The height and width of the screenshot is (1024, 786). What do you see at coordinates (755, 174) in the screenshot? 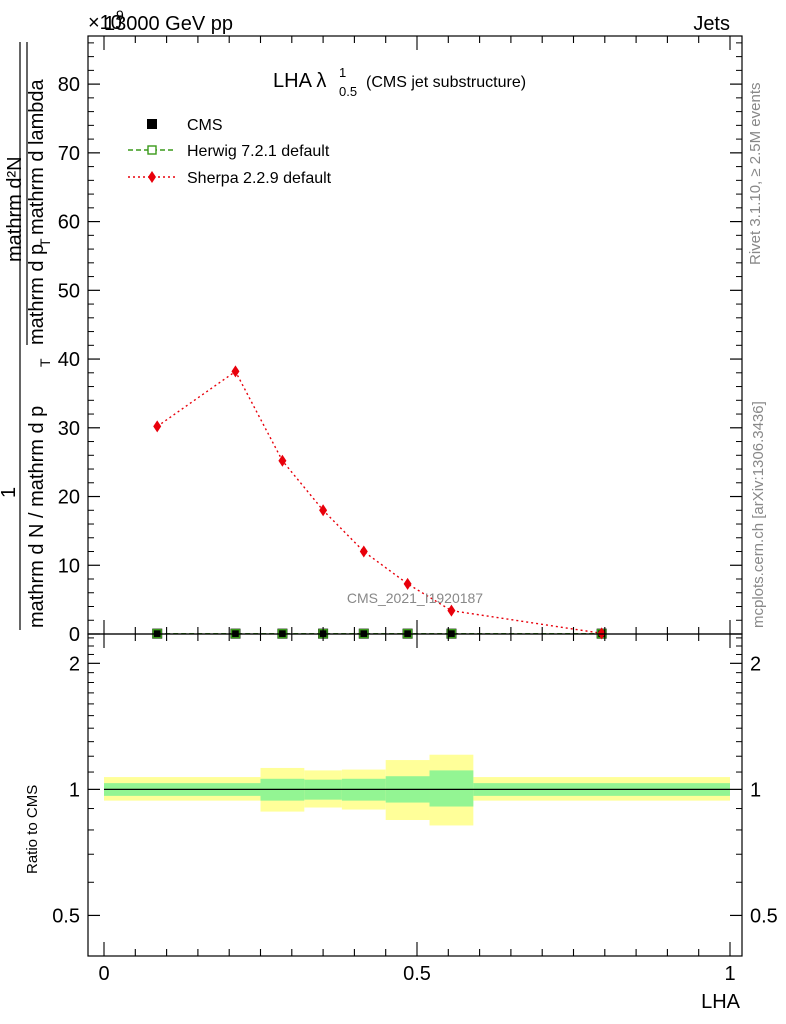
I see `rivet-label: Rivet 3.1.10, ≥ 2.5M events` at bounding box center [755, 174].